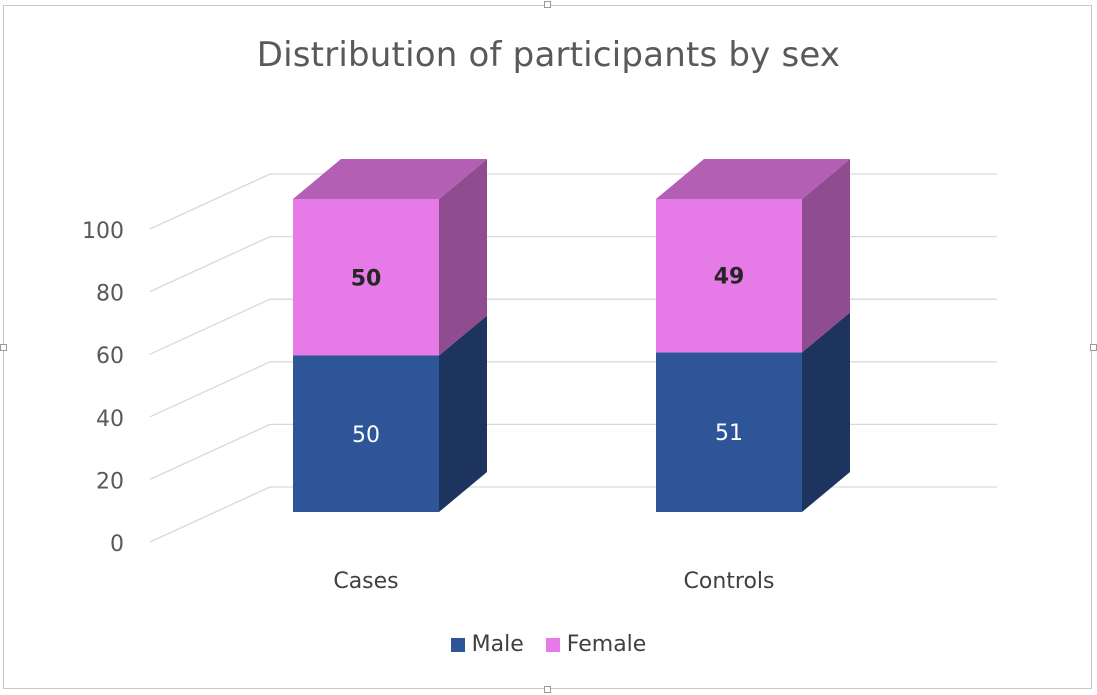  I want to click on bar-male-controls, so click(729, 432).